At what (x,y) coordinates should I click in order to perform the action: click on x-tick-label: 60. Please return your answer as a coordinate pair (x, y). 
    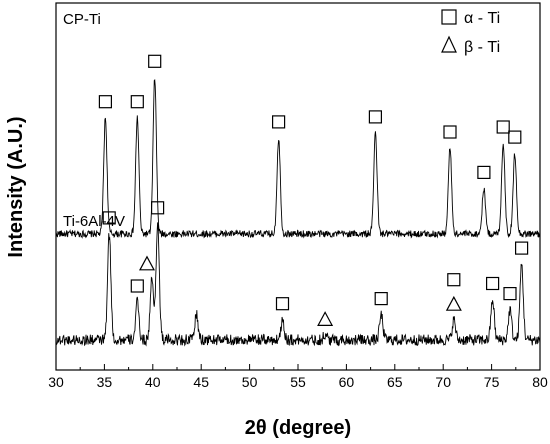
    Looking at the image, I should click on (347, 382).